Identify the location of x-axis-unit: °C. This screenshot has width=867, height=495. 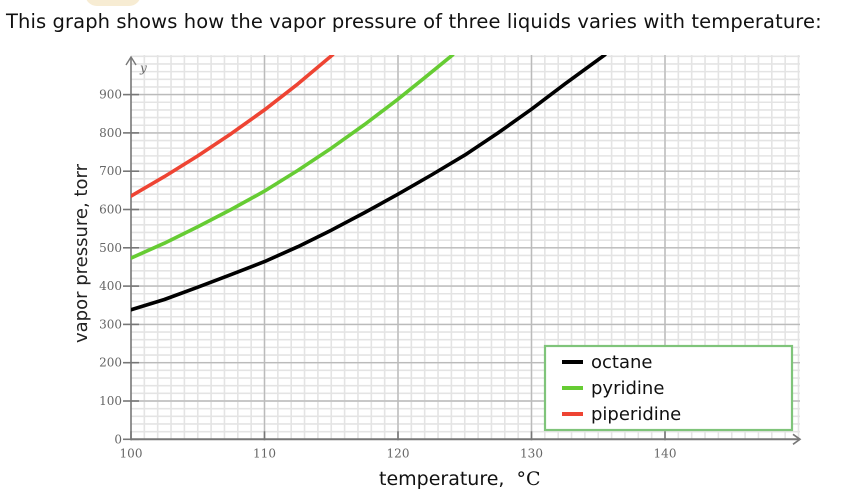
(529, 479).